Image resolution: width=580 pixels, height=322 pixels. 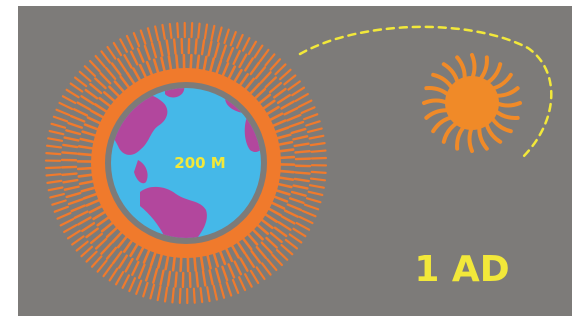 What do you see at coordinates (472, 103) in the screenshot?
I see `sun-icon` at bounding box center [472, 103].